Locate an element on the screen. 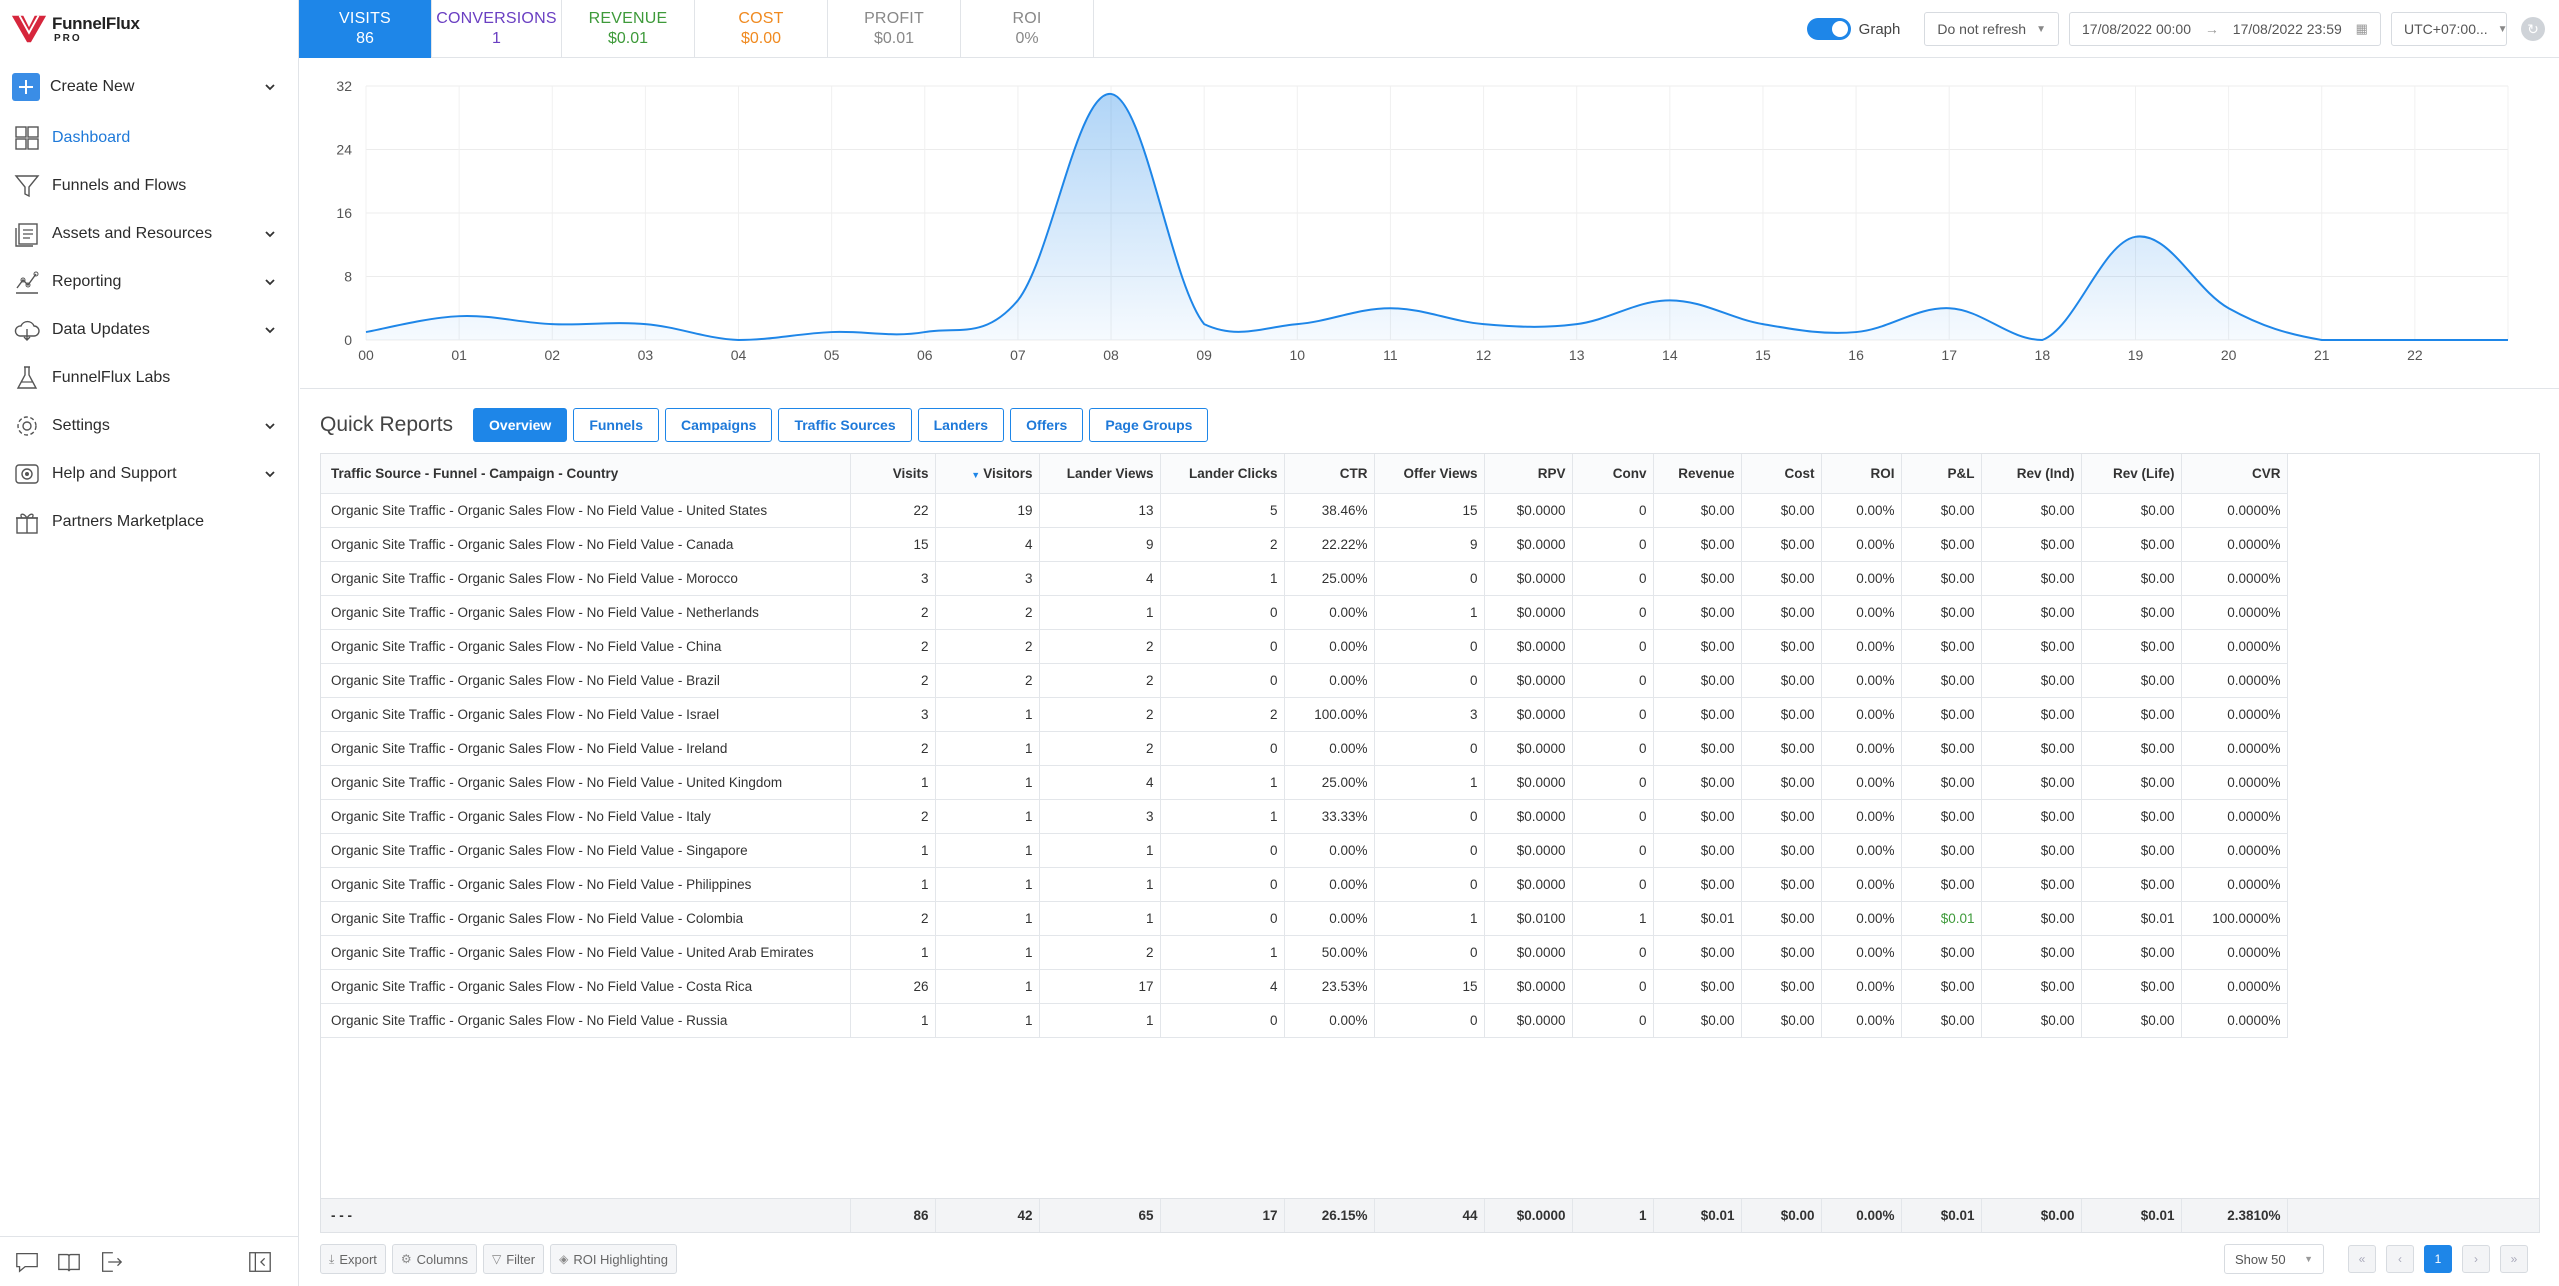 This screenshot has height=1286, width=2559. columns-button: ⚙ Columns is located at coordinates (434, 1259).